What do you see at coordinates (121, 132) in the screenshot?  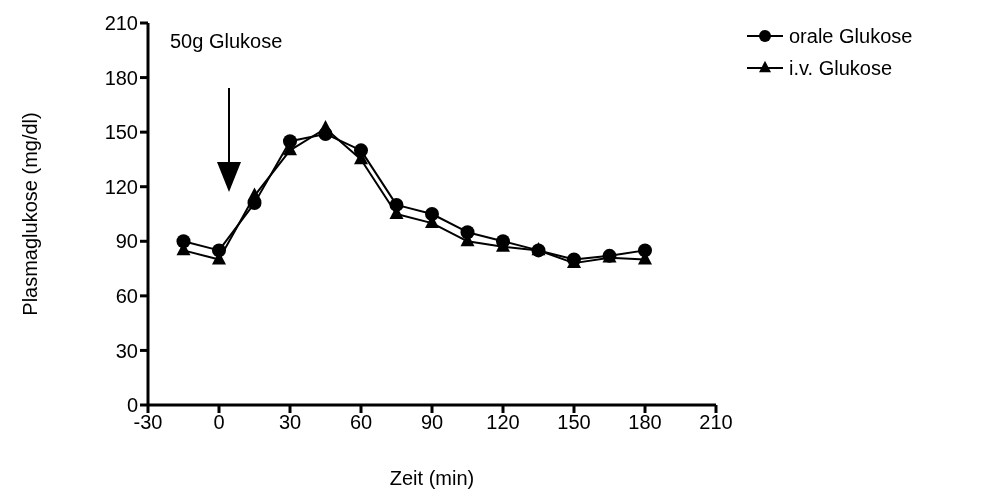 I see `y-tick-label: 150` at bounding box center [121, 132].